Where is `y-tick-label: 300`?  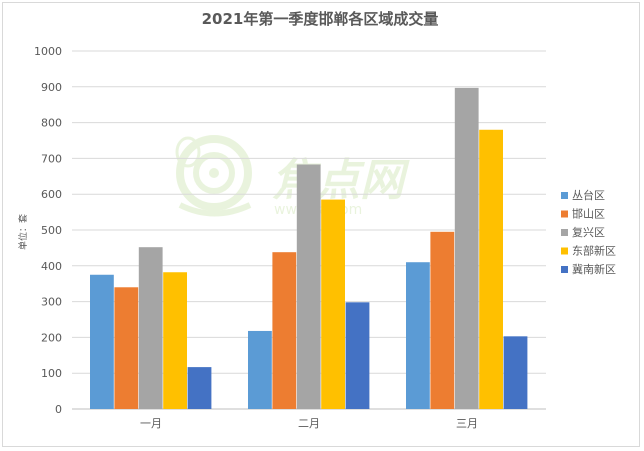
y-tick-label: 300 is located at coordinates (51, 302).